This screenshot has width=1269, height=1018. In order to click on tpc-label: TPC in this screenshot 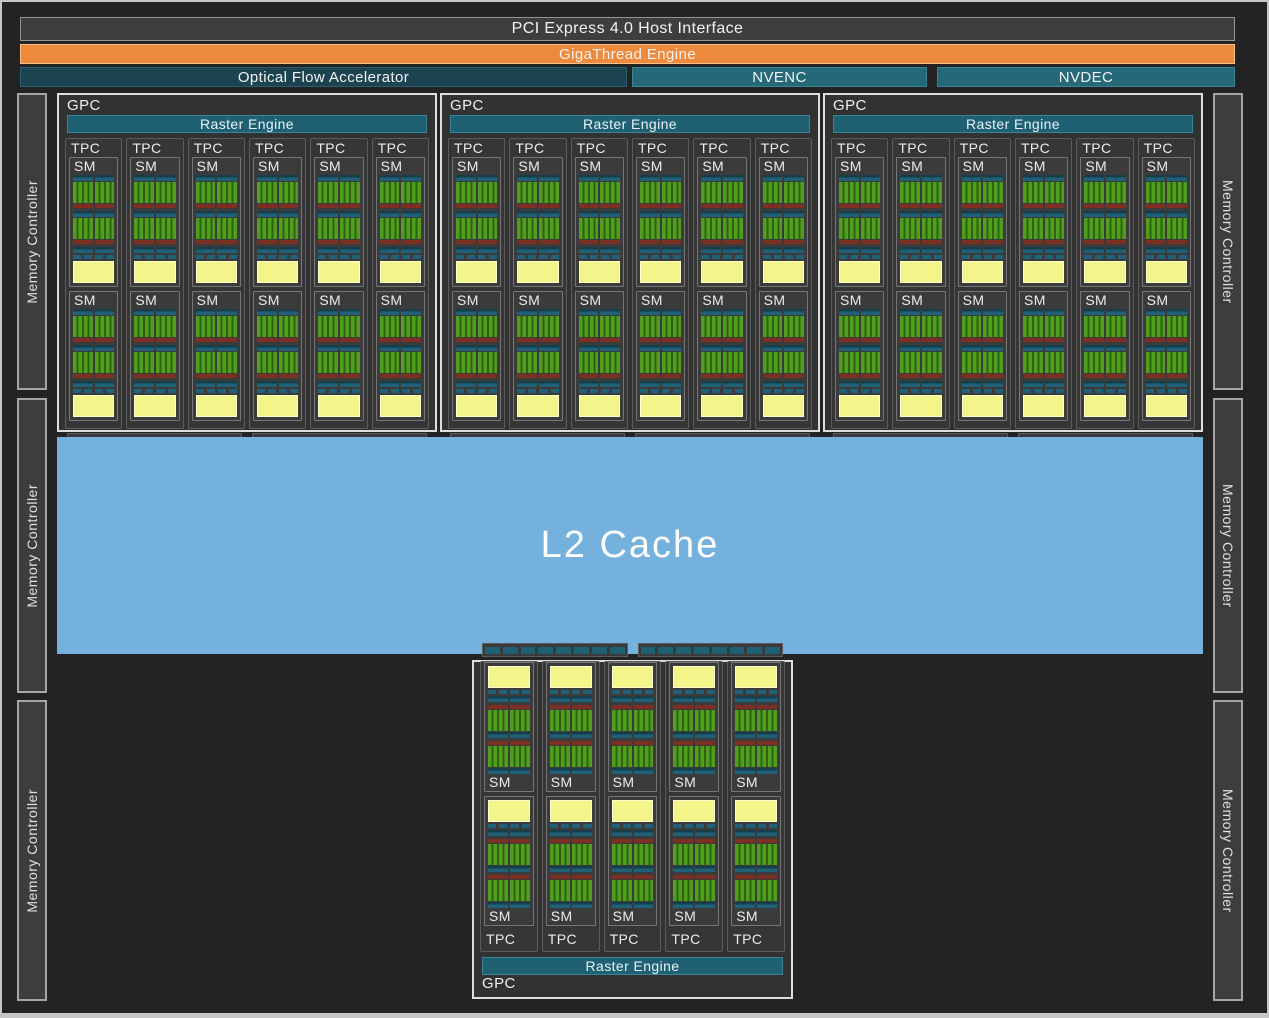, I will do `click(392, 148)`.